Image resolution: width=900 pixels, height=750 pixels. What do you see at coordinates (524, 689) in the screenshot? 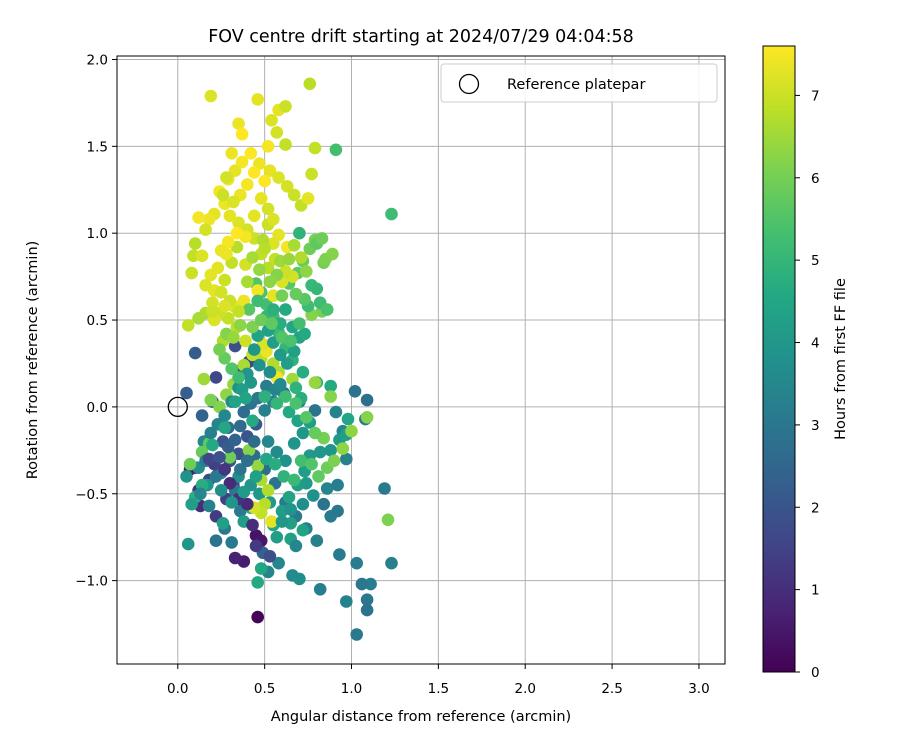
I see `x-tick-label: 2.0` at bounding box center [524, 689].